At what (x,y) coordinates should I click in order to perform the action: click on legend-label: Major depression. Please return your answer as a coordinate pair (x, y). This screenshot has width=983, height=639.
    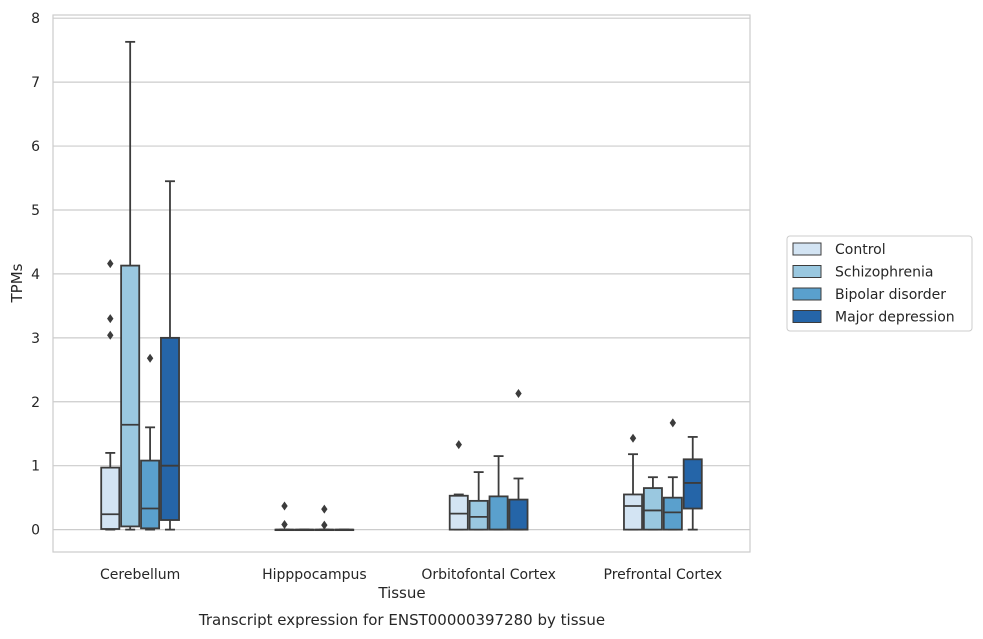
    Looking at the image, I should click on (895, 318).